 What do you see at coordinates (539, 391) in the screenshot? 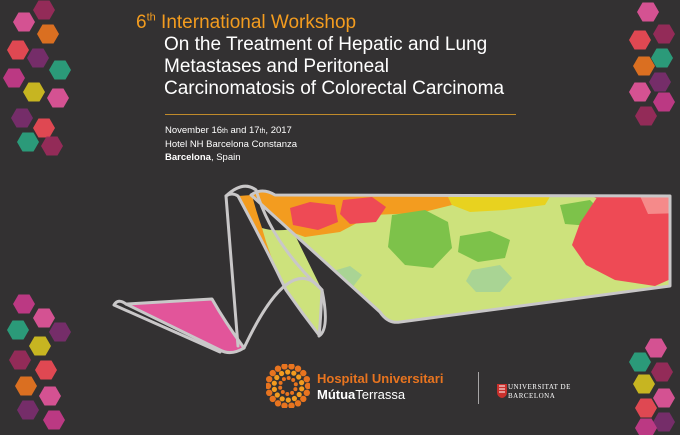
I see `university-logo-text: UNIVERSITAT DE BARCELONA` at bounding box center [539, 391].